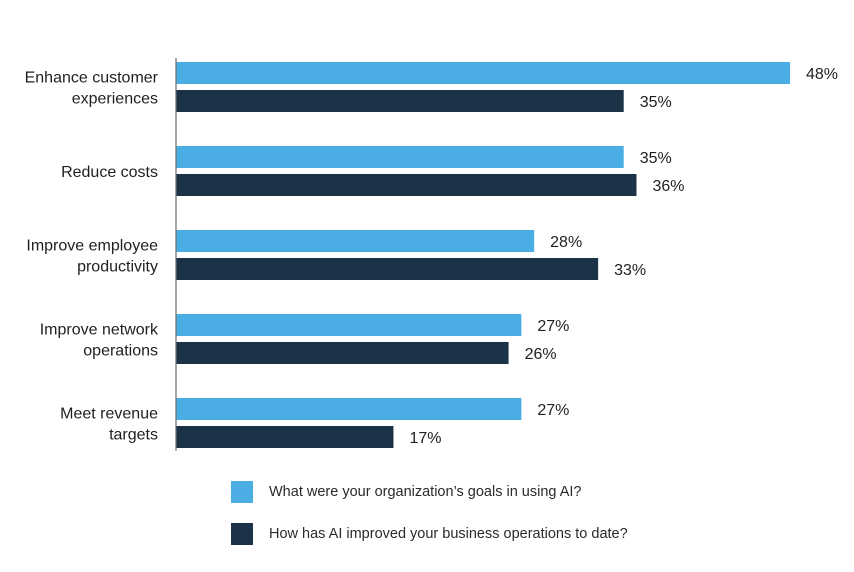  Describe the element at coordinates (553, 410) in the screenshot. I see `value-label-s0-c4: 27%` at that location.